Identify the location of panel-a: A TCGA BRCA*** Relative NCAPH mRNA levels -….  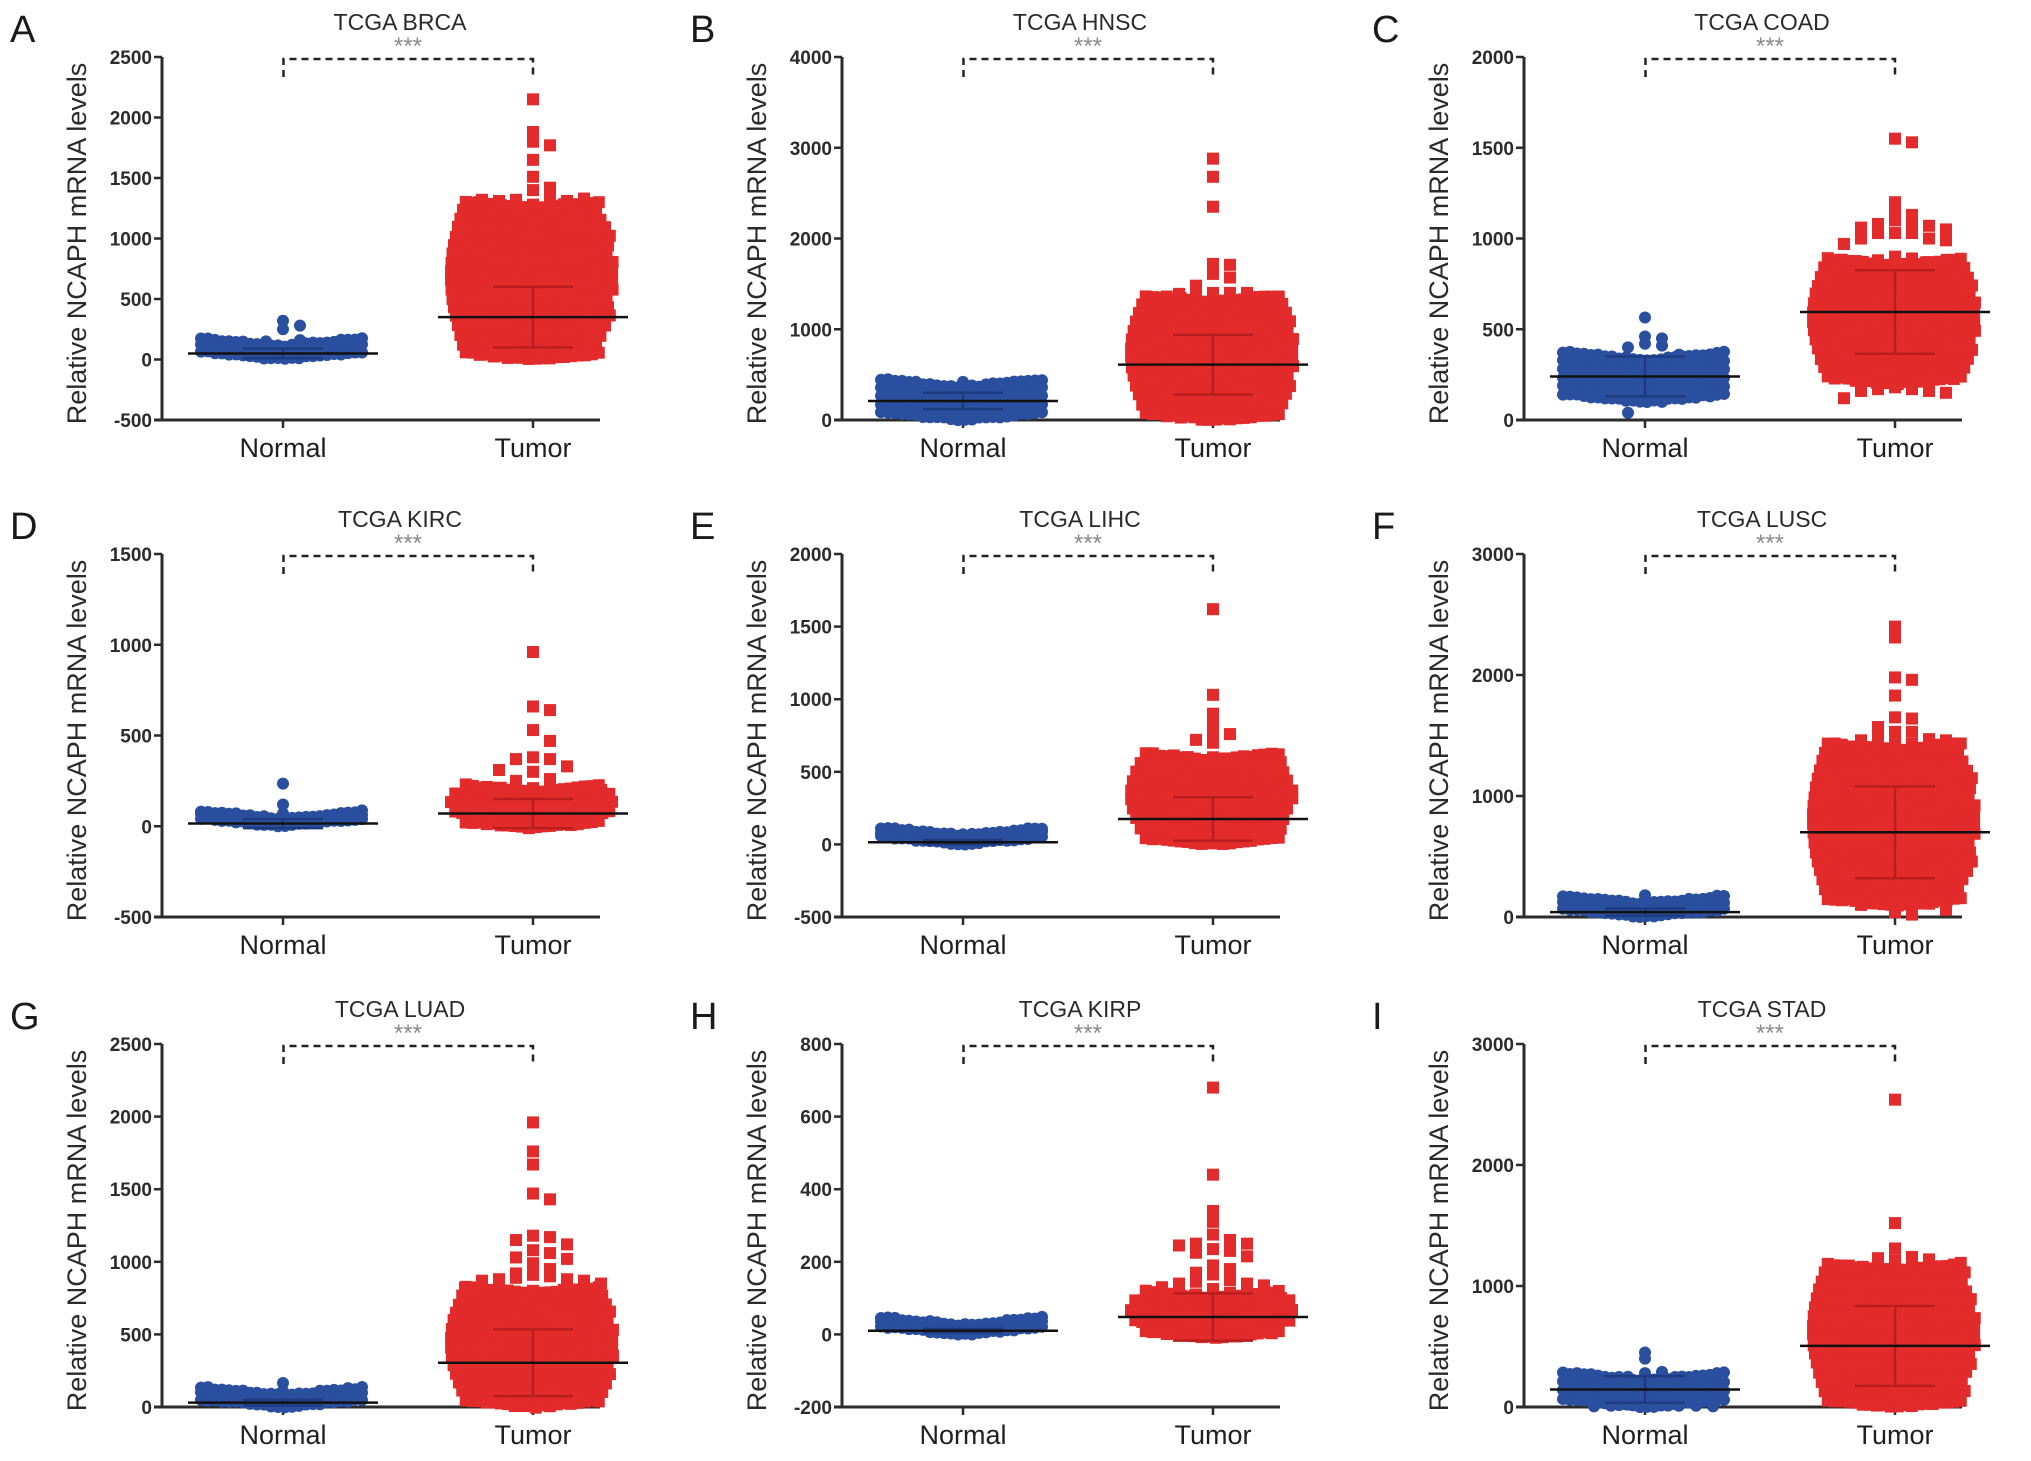
(319, 236).